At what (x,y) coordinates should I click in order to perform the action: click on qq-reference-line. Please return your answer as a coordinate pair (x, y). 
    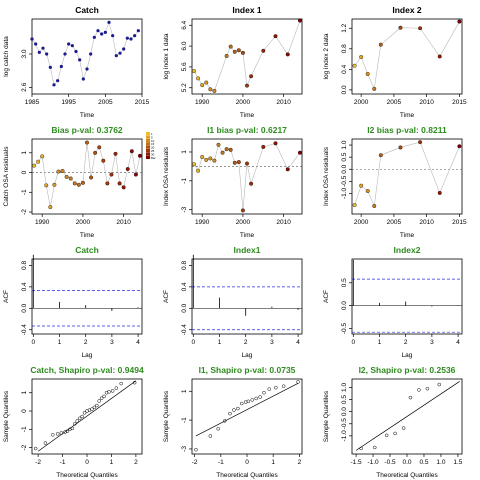
    Looking at the image, I should click on (407, 416).